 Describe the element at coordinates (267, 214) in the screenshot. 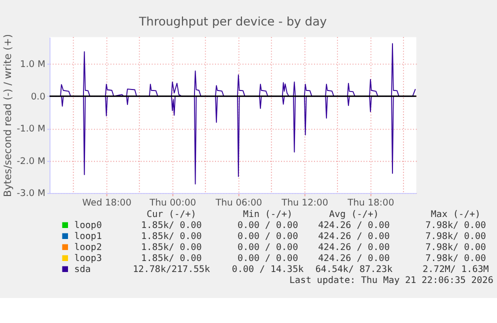

I see `text: Min (-/+)` at that location.